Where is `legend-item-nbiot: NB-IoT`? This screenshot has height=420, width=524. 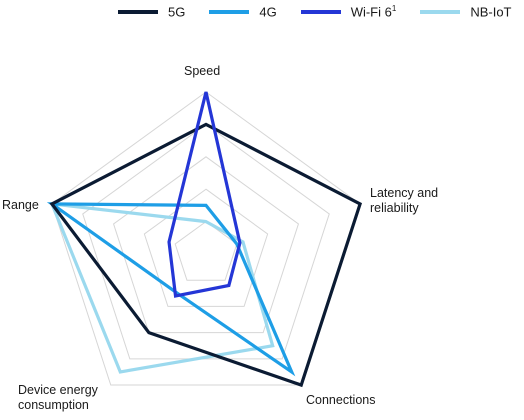 legend-item-nbiot: NB-IoT is located at coordinates (466, 12).